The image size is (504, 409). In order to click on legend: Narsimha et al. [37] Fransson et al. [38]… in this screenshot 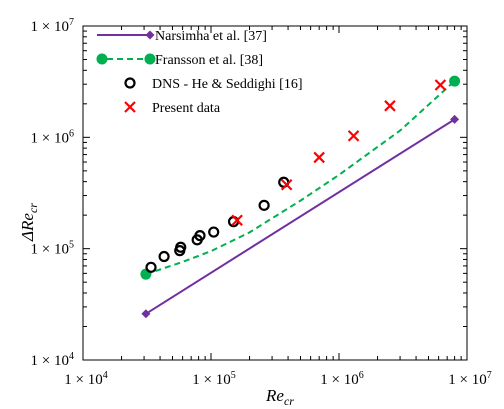, I will do `click(199, 72)`.